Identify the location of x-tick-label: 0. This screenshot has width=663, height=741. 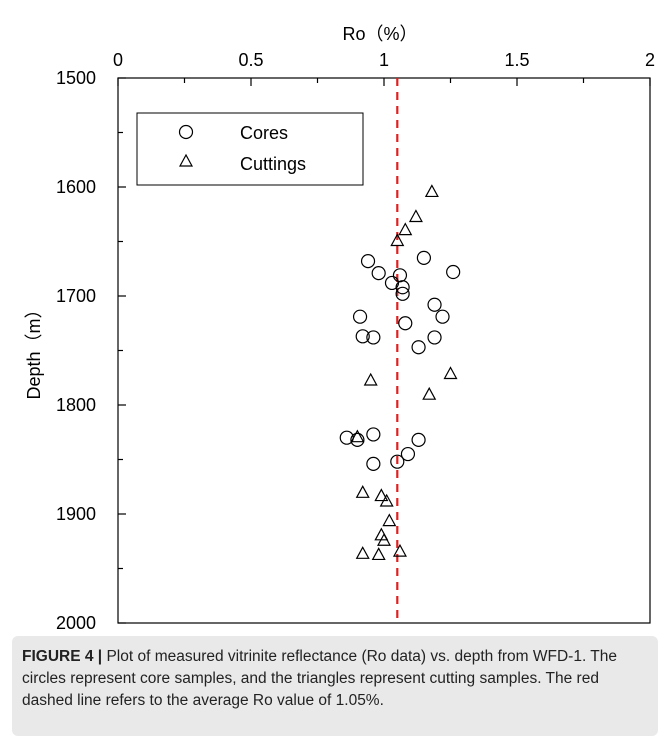
(118, 60).